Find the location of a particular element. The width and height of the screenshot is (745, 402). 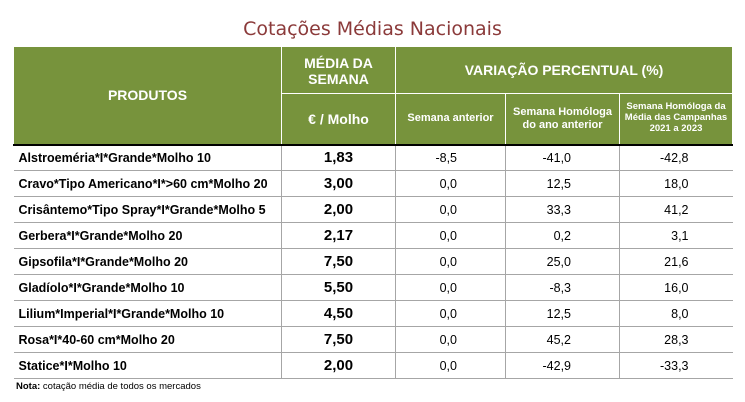

footnote-label: Nota: is located at coordinates (28, 386).